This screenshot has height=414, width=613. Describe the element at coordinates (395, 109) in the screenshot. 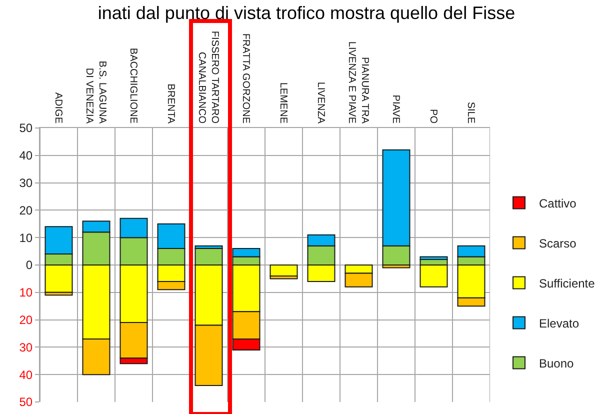

I see `x-tick-label: PIAVE` at that location.